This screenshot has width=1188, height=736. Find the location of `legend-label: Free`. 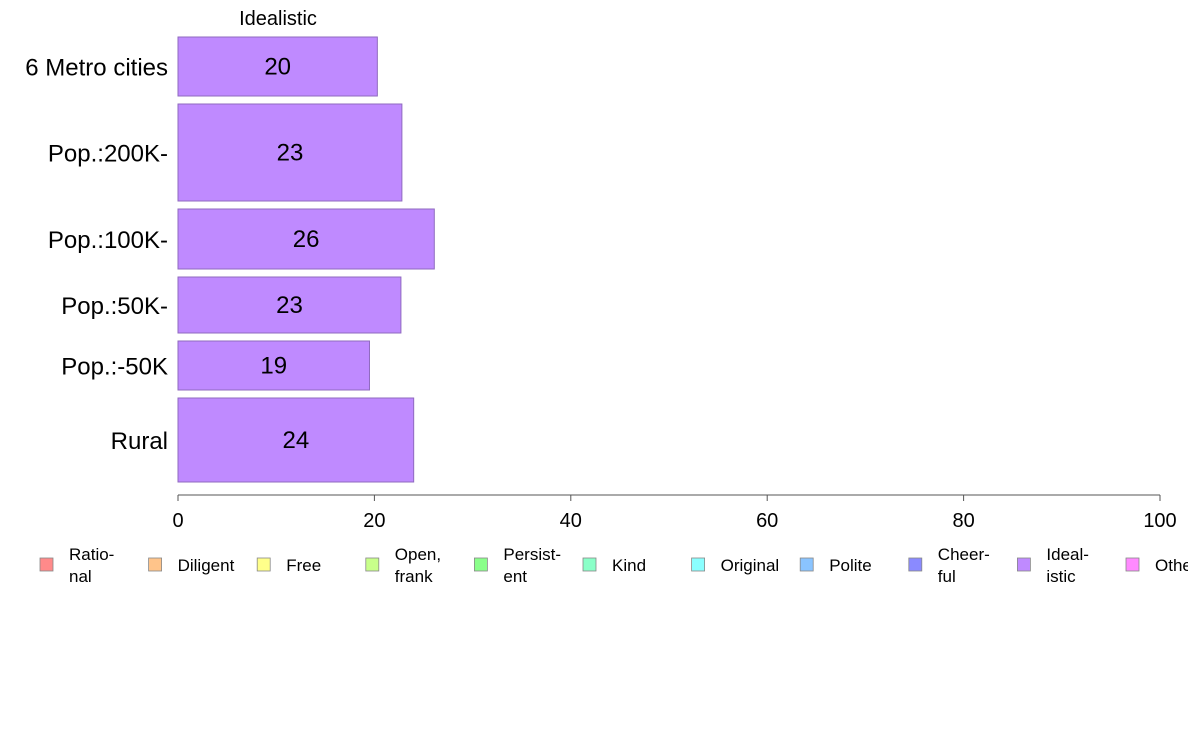

legend-label: Free is located at coordinates (303, 565).